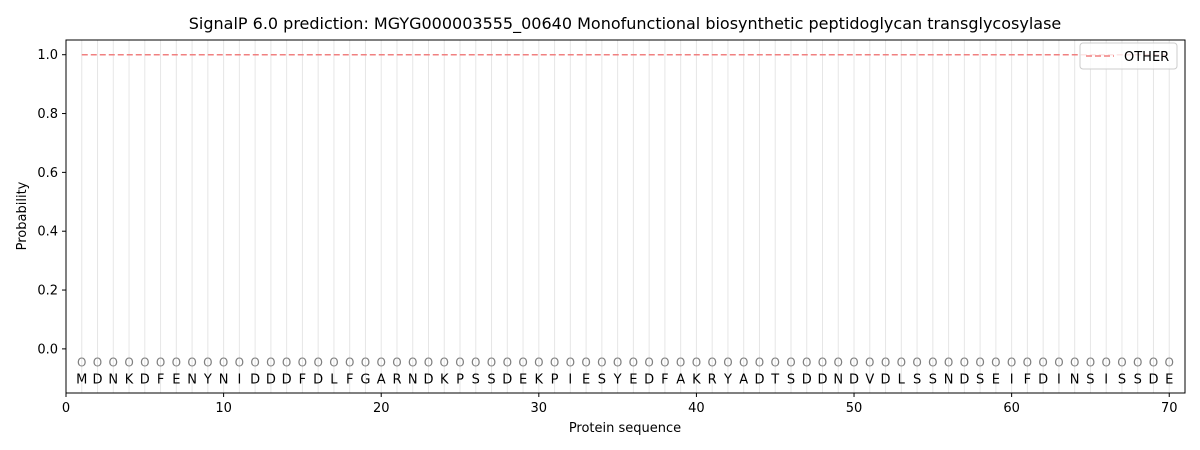 This screenshot has width=1200, height=450. What do you see at coordinates (381, 408) in the screenshot?
I see `x-tick-label: 20` at bounding box center [381, 408].